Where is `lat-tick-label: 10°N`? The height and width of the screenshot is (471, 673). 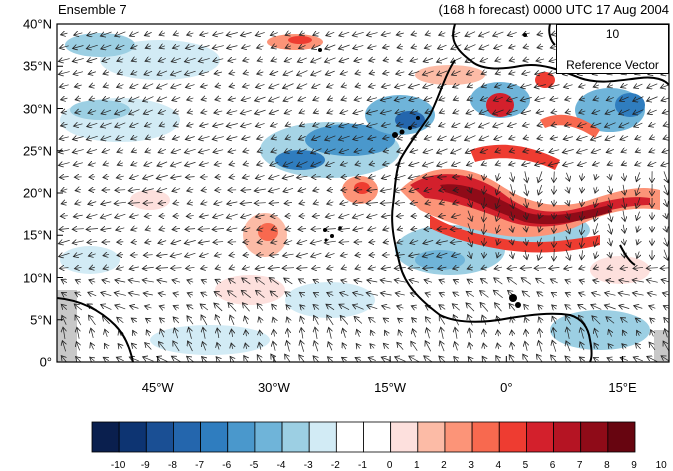
lat-tick-label: 10°N is located at coordinates (37, 277).